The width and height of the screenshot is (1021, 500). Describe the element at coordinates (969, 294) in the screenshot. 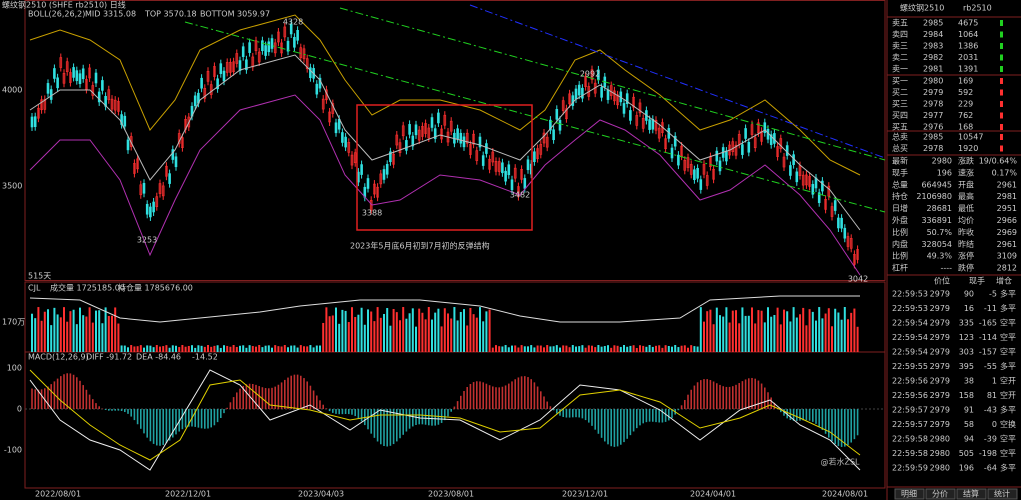

I see `label: 90` at that location.